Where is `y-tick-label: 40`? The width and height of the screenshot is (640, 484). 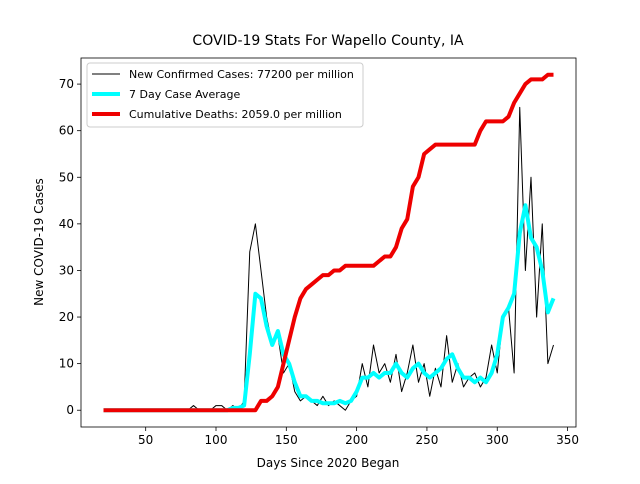
y-tick-label: 40 is located at coordinates (66, 224).